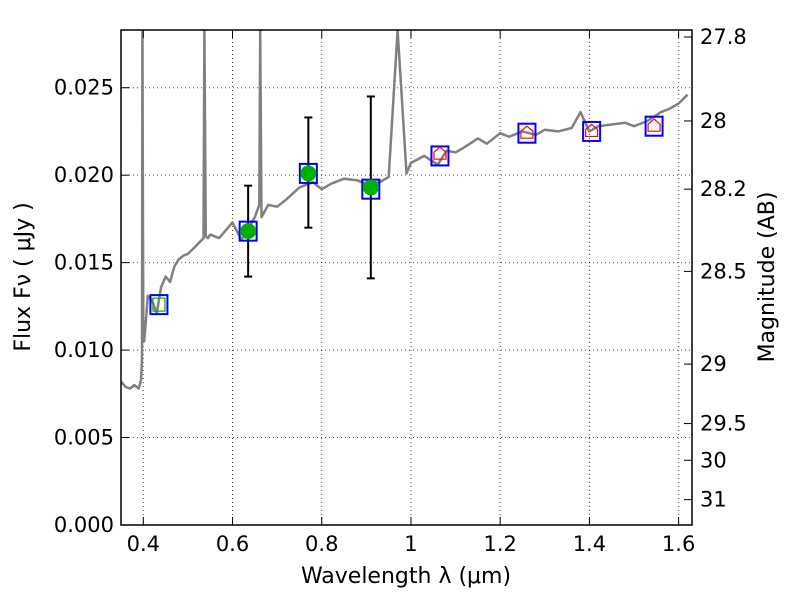  What do you see at coordinates (321, 544) in the screenshot?
I see `x-tick-label: 0.8` at bounding box center [321, 544].